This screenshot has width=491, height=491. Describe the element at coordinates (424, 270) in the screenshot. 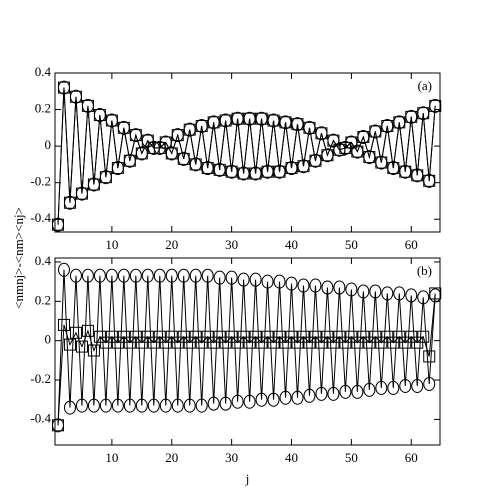

I see `panel-label: (b)` at that location.